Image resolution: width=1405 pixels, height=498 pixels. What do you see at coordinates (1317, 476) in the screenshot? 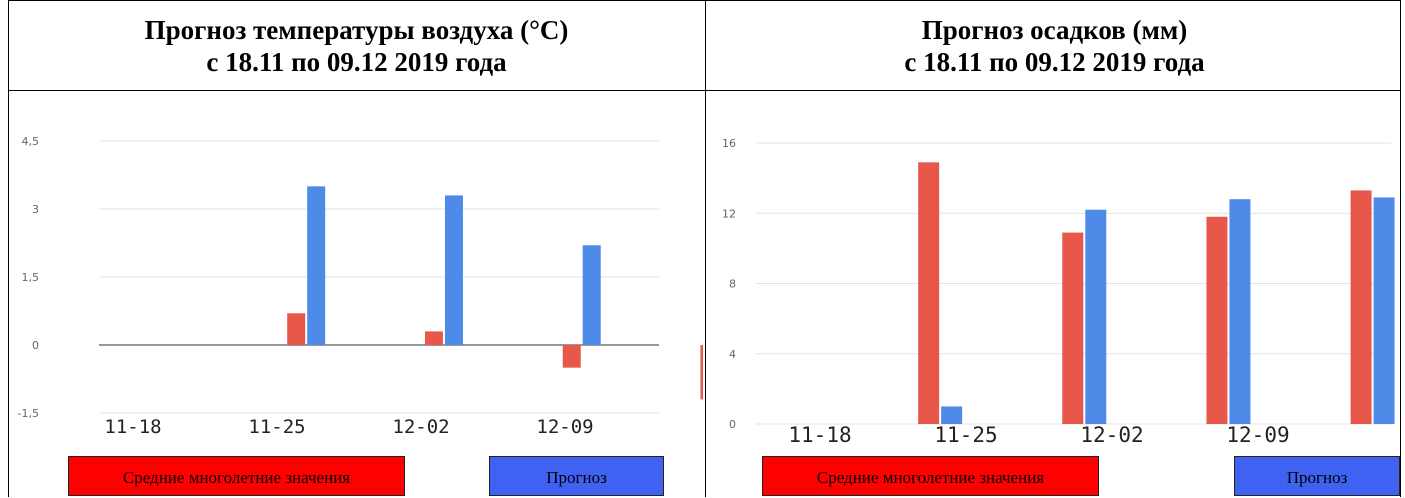
I see `precipitation-legend-forecast: Прогноз` at bounding box center [1317, 476].